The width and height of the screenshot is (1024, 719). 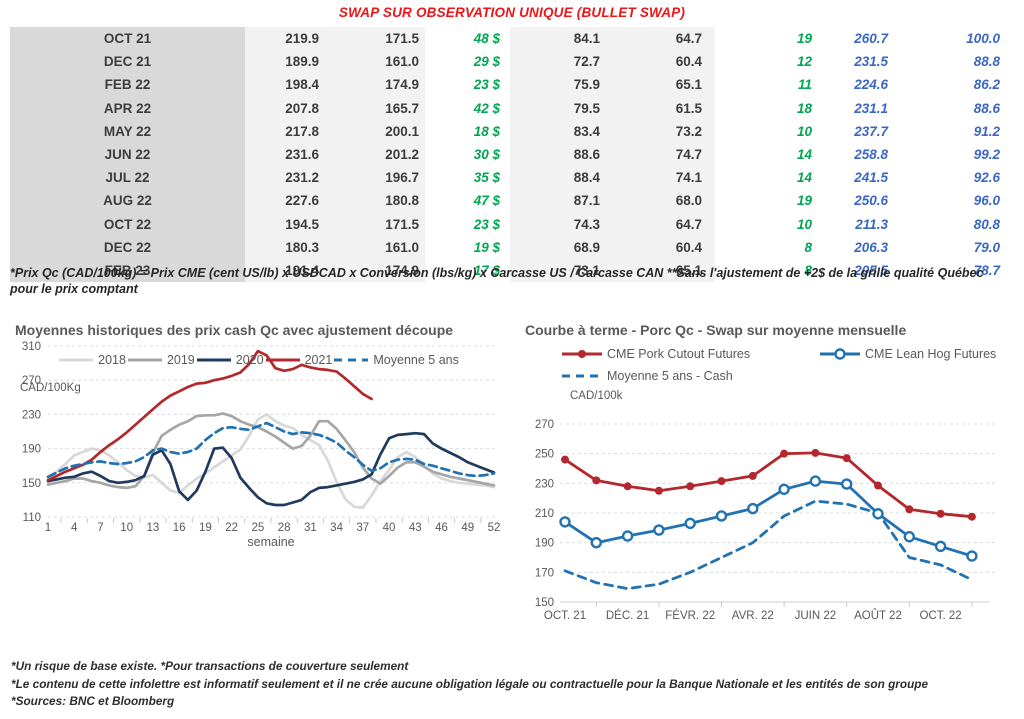 What do you see at coordinates (375, 201) in the screenshot?
I see `value-cell: 180.8` at bounding box center [375, 201].